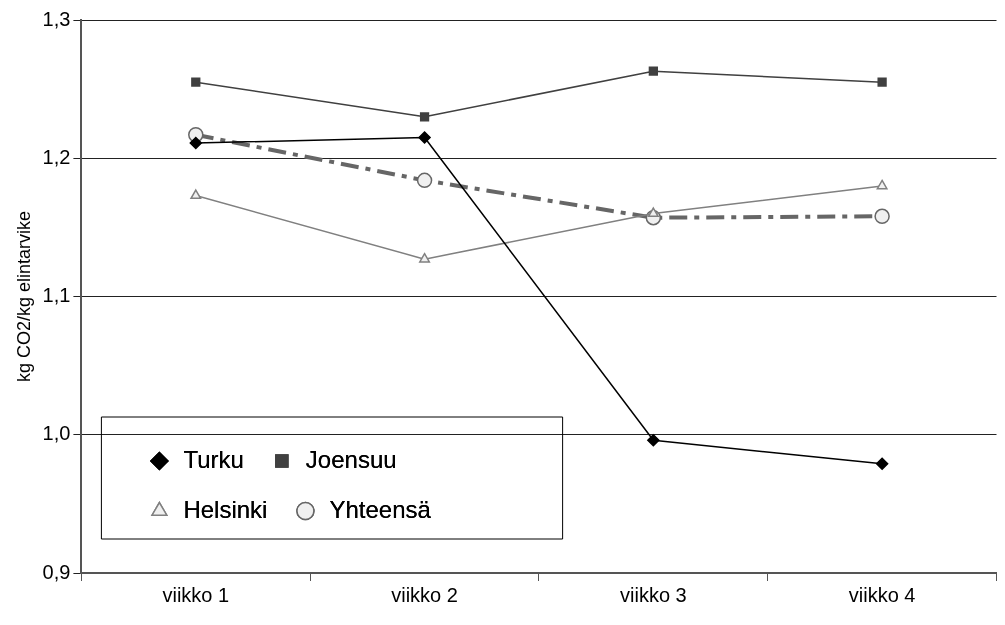 This screenshot has width=1005, height=625. Describe the element at coordinates (56, 571) in the screenshot. I see `y-tick-label: 0,9` at that location.